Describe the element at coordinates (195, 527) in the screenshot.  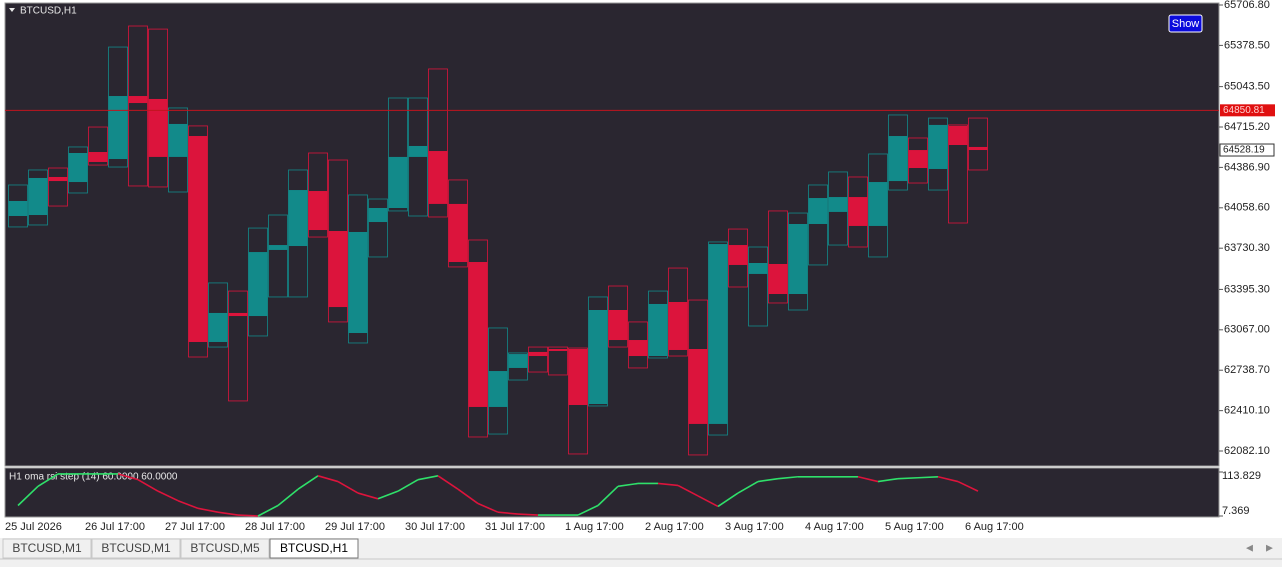
I see `x-tick-label: 27 Jul 17:00` at that location.